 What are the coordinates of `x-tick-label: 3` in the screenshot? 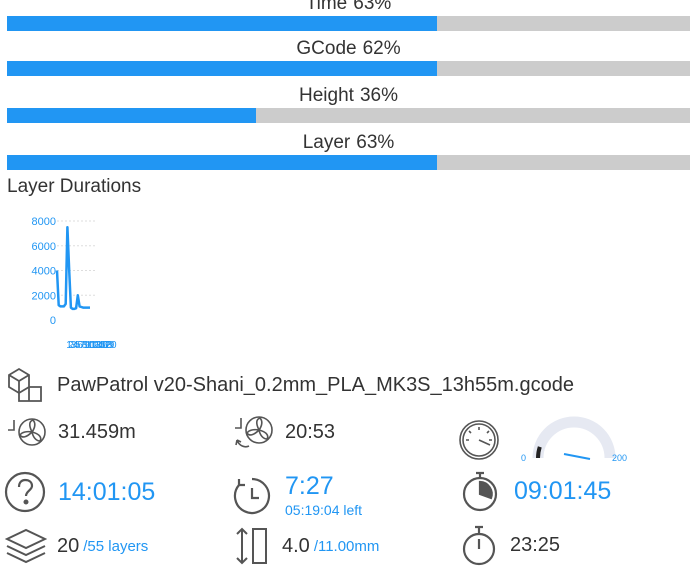 It's located at (74, 345).